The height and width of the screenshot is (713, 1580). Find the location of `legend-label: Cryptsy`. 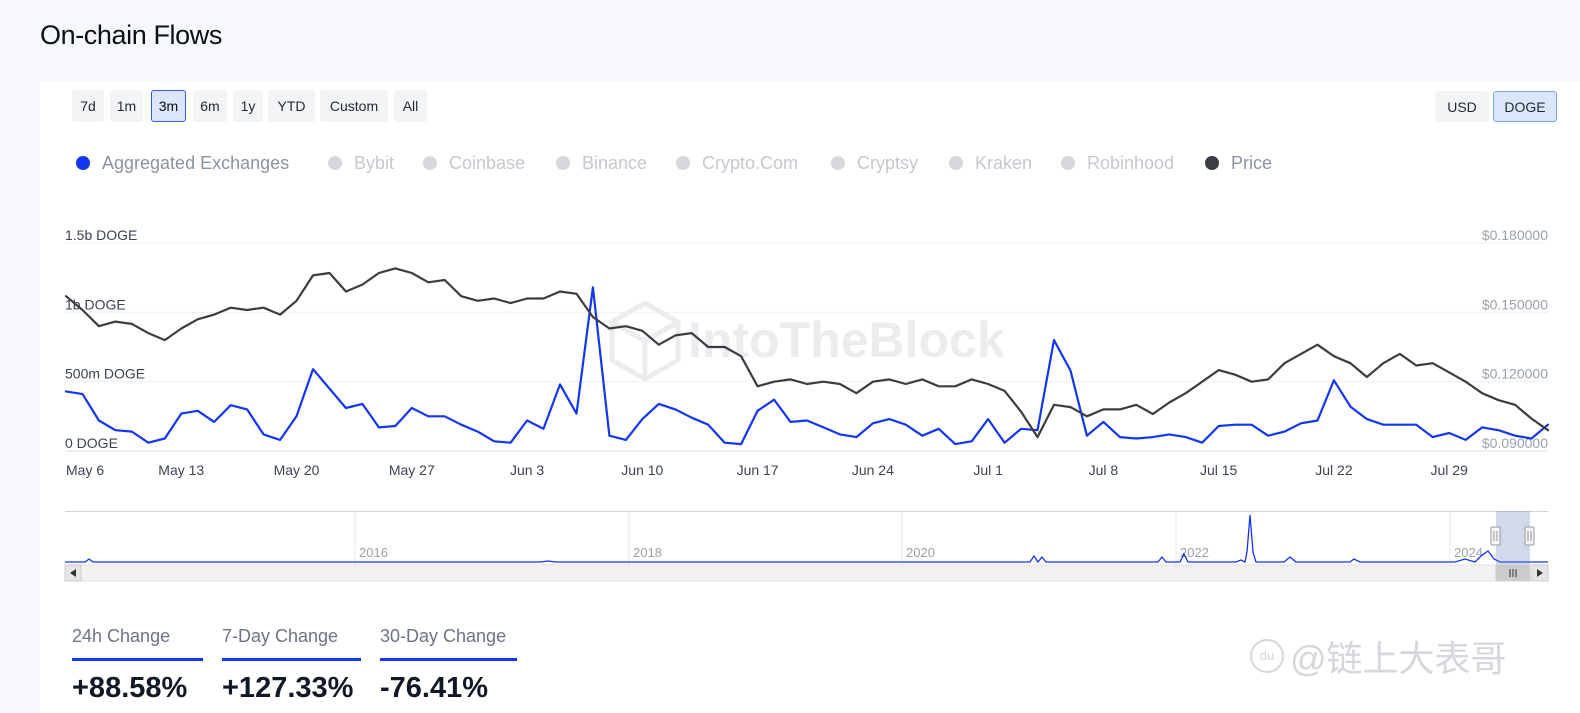

legend-label: Cryptsy is located at coordinates (888, 162).